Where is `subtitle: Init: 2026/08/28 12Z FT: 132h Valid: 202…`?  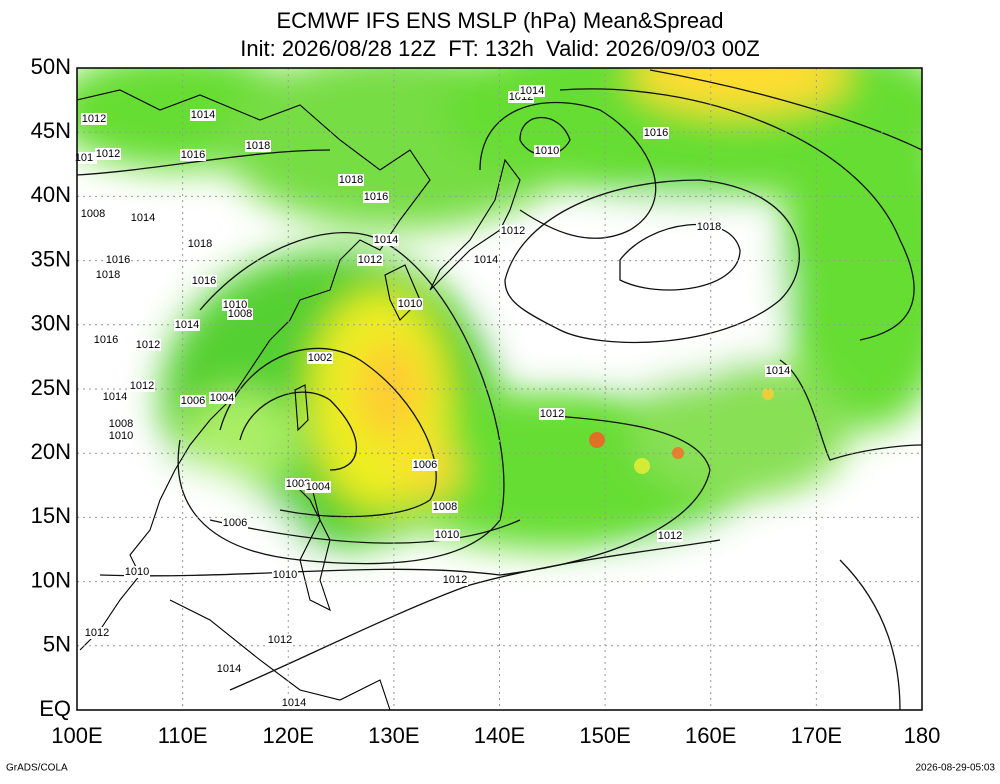 subtitle: Init: 2026/08/28 12Z FT: 132h Valid: 202… is located at coordinates (499, 48).